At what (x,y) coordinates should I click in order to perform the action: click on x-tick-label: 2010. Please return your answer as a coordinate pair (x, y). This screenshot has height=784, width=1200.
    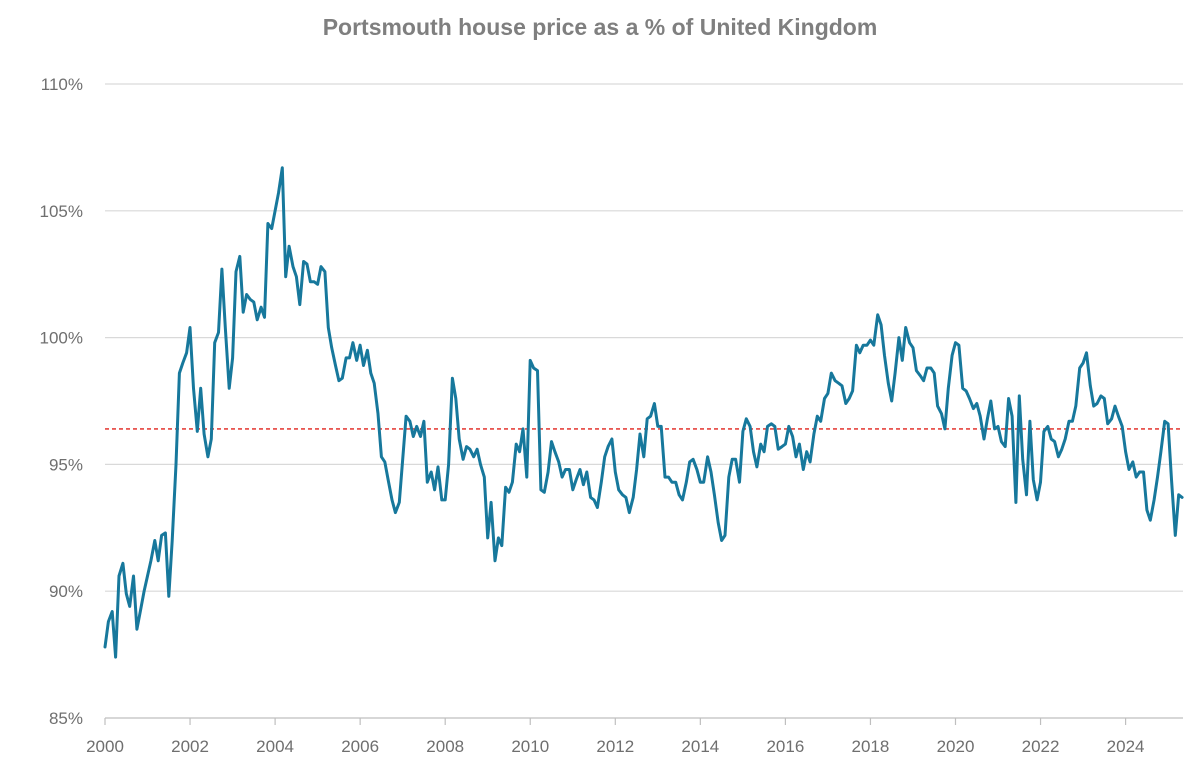
    Looking at the image, I should click on (530, 746).